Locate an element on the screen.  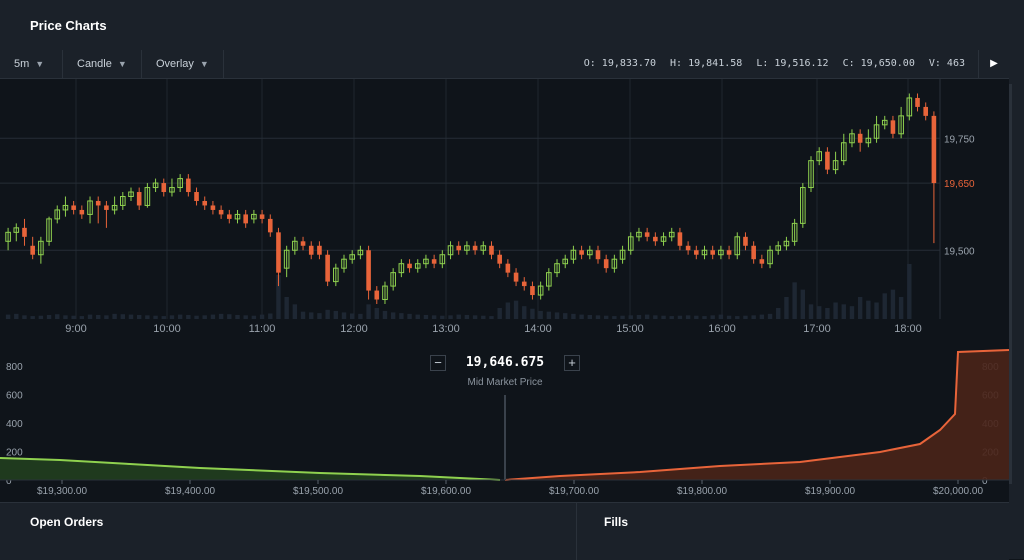
depth-x-label: $19,900.00 is located at coordinates (830, 491).